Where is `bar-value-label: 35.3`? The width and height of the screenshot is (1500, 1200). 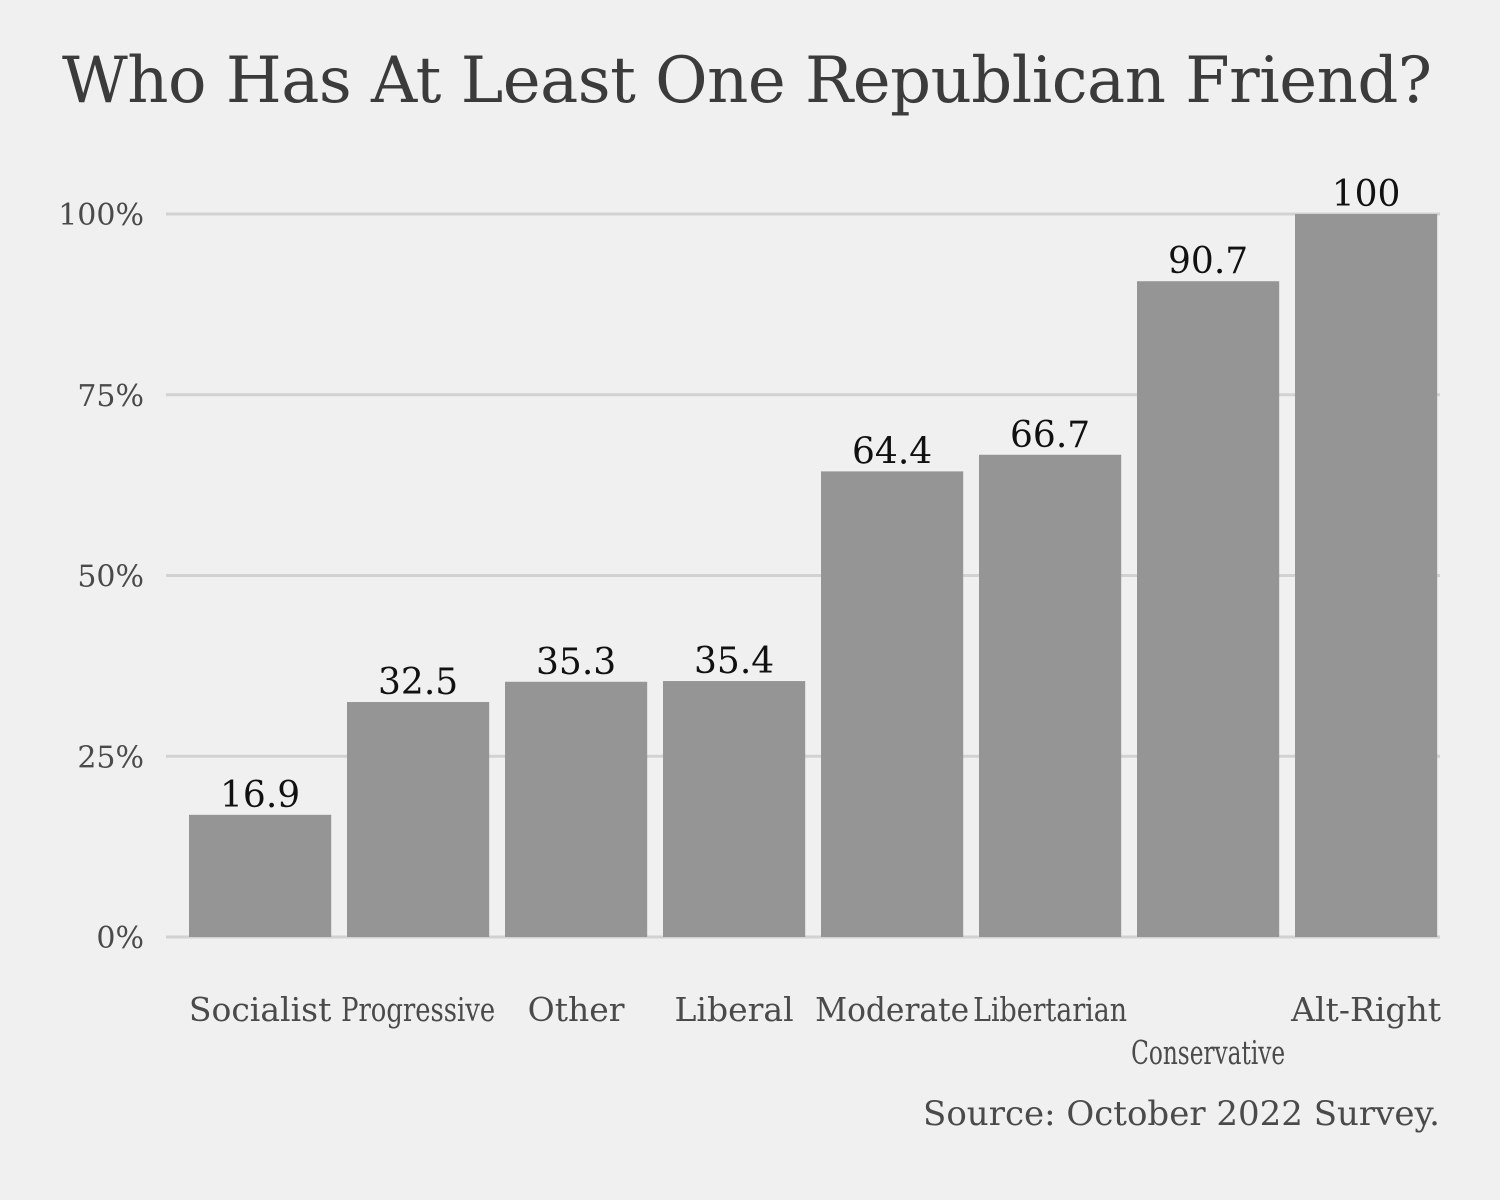 bar-value-label: 35.3 is located at coordinates (576, 662).